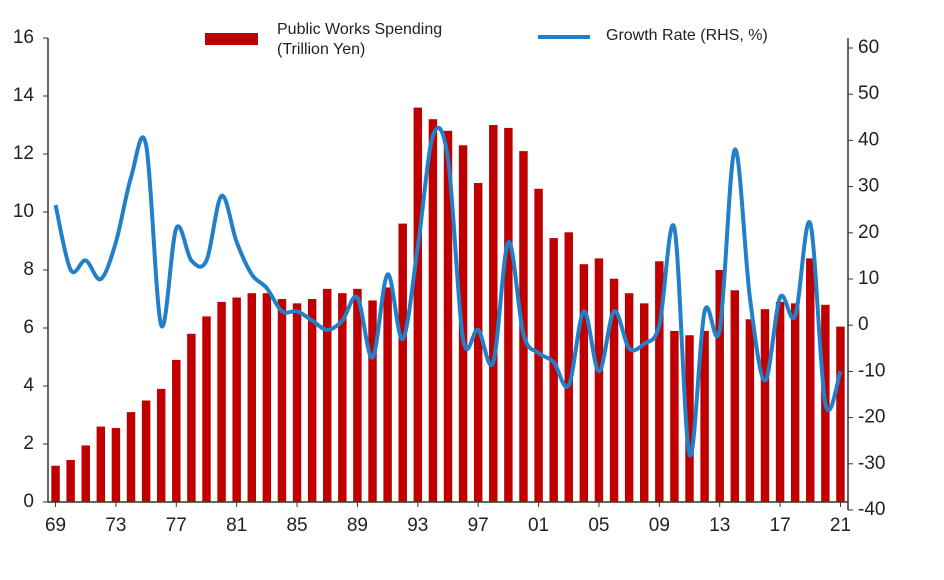 The height and width of the screenshot is (580, 944). I want to click on y2-tick-label: 10, so click(868, 278).